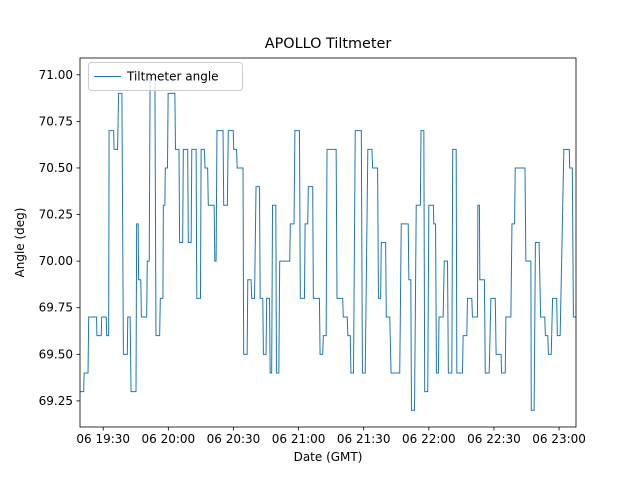 The width and height of the screenshot is (640, 484). What do you see at coordinates (559, 439) in the screenshot?
I see `x-tick-label: 06 23:00` at bounding box center [559, 439].